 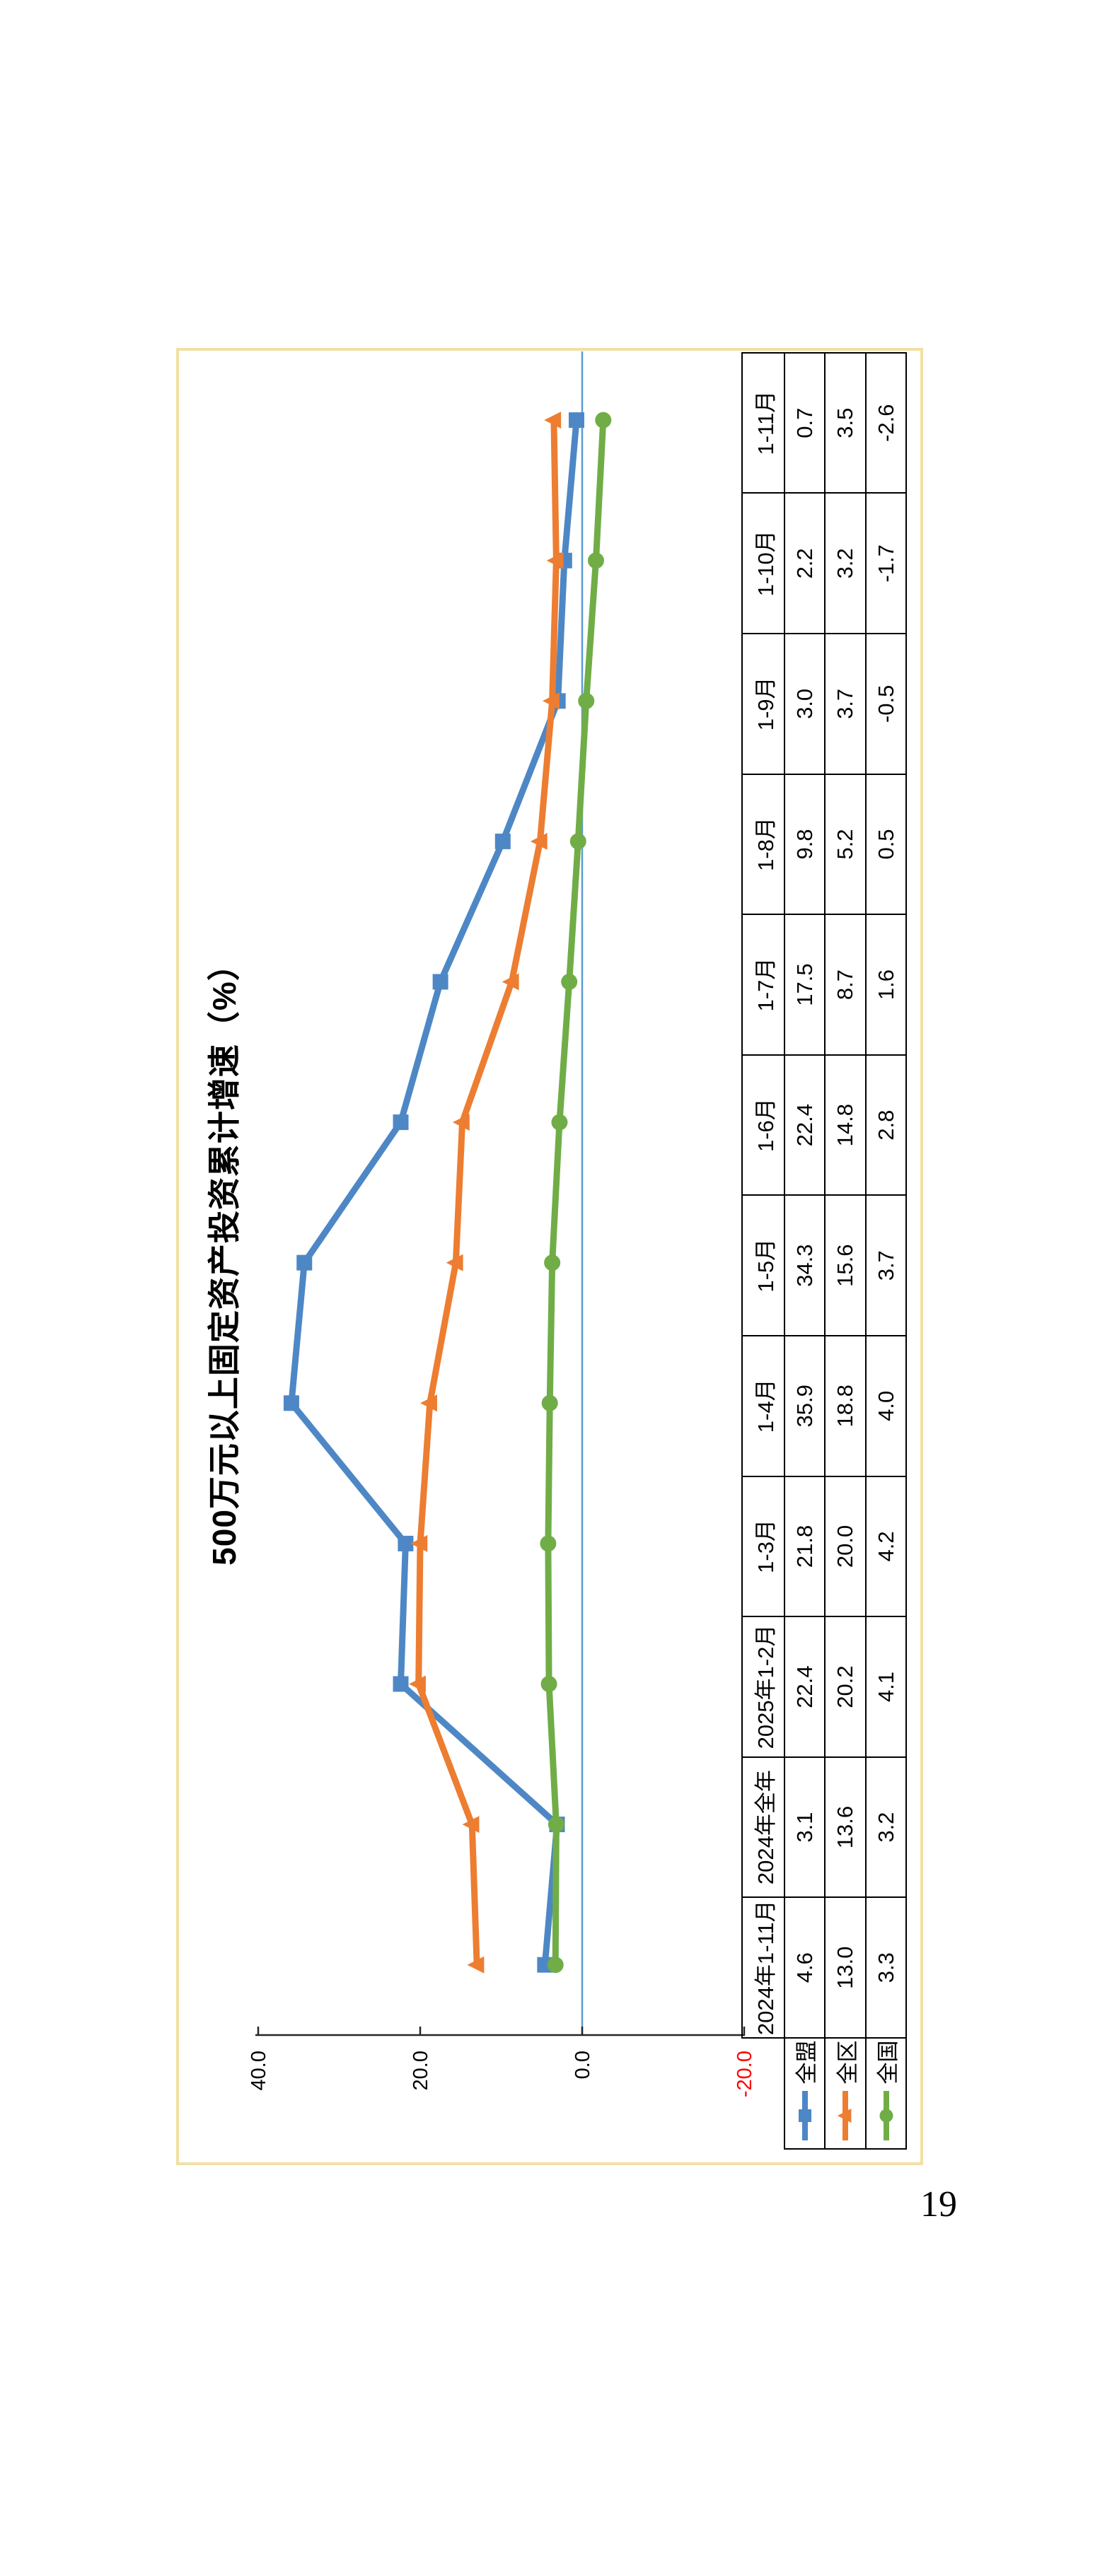 I want to click on table-corner-cell, so click(x=763, y=2093).